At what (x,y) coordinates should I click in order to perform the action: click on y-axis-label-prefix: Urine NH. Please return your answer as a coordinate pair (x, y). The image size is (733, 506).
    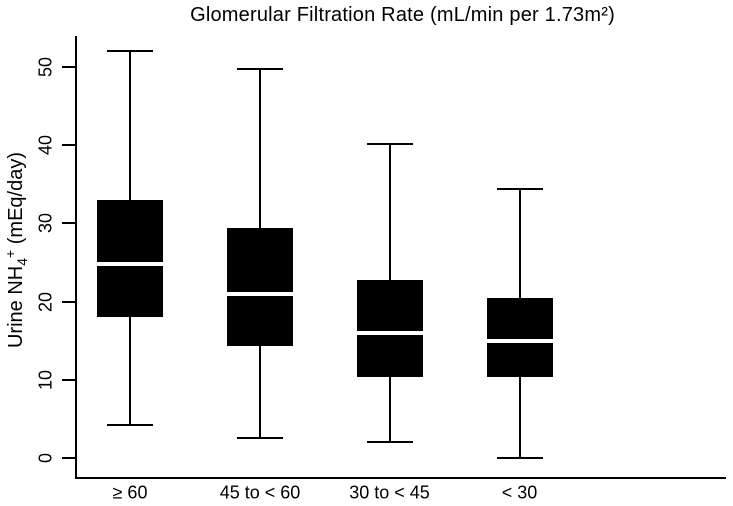
    Looking at the image, I should click on (16, 307).